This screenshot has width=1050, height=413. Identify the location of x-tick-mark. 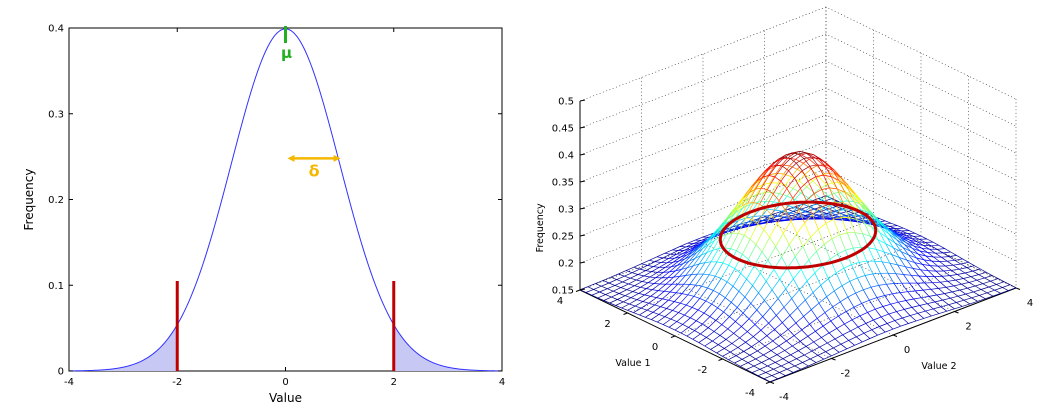
(625, 313).